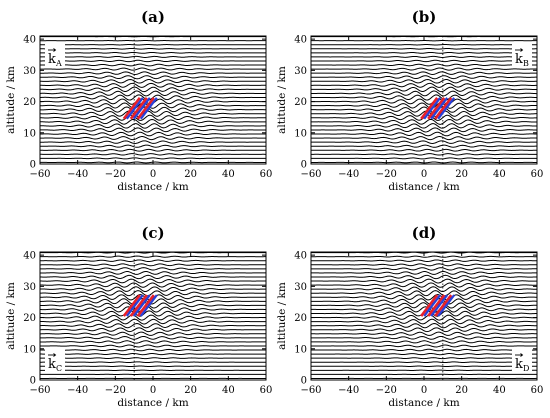 The height and width of the screenshot is (418, 550). Describe the element at coordinates (55, 355) in the screenshot. I see `vector-arrowhead` at that location.